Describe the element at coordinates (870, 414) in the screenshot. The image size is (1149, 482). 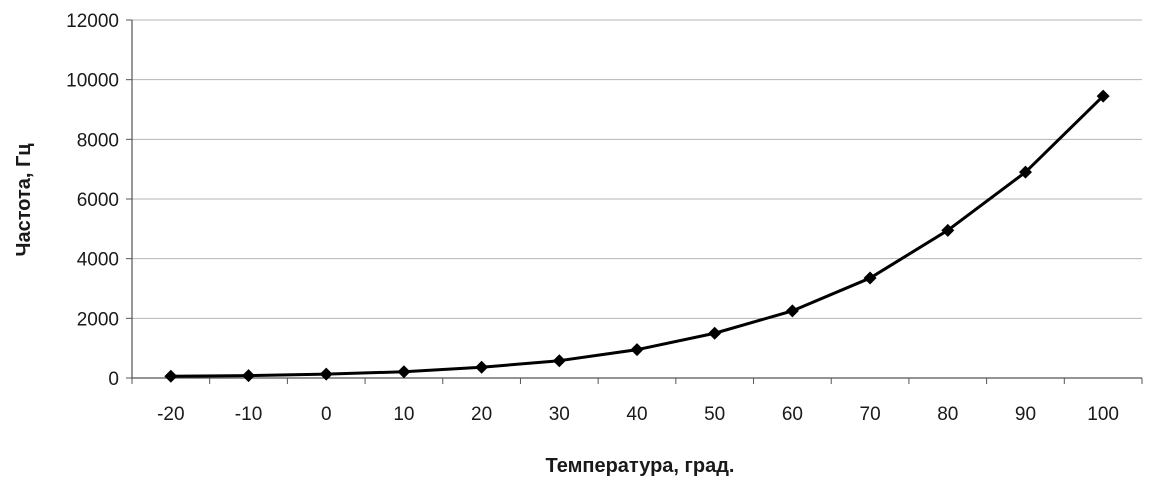
I see `x-tick-label: 70` at that location.